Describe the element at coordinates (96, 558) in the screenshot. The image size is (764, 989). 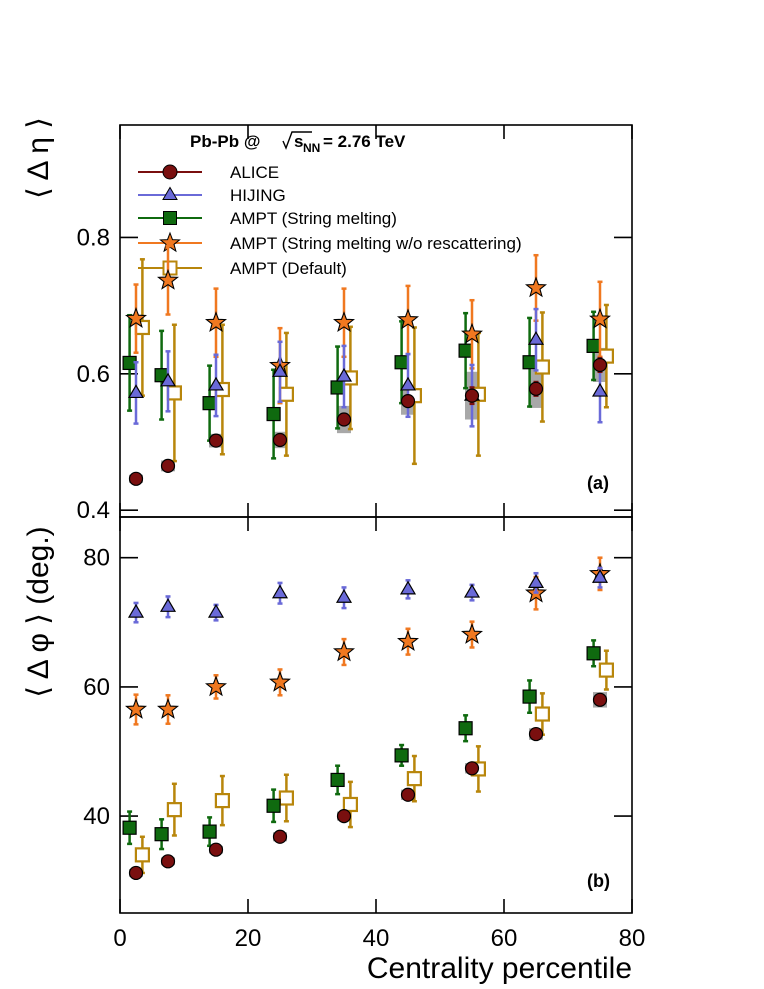
I see `y-tick-label-b: 80` at that location.